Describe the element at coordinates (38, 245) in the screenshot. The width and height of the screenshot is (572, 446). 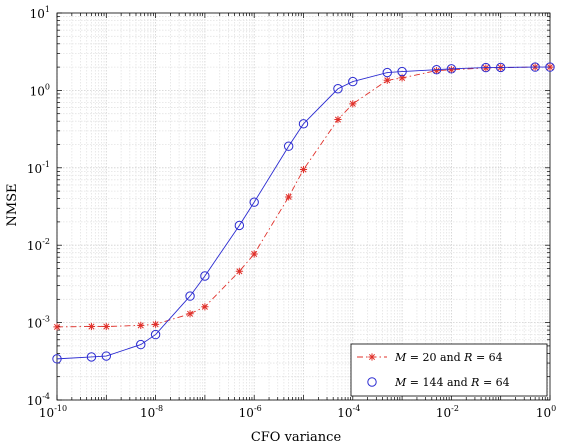
I see `y-tick-label: 10⁻²` at that location.